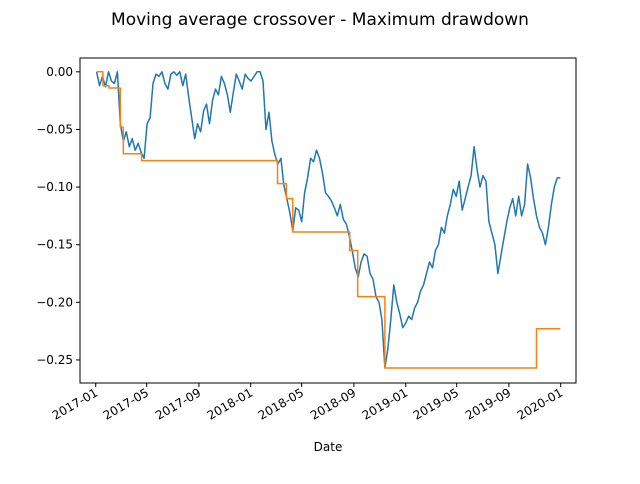 The image size is (640, 484). Describe the element at coordinates (59, 72) in the screenshot. I see `y-tick-label: 0.00` at that location.